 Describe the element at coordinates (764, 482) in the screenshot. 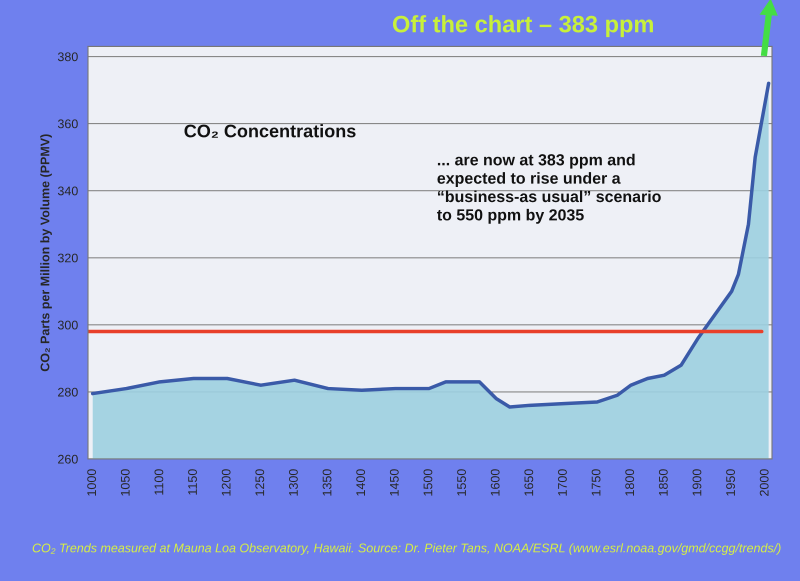

I see `x-tick-label: 2000` at that location.